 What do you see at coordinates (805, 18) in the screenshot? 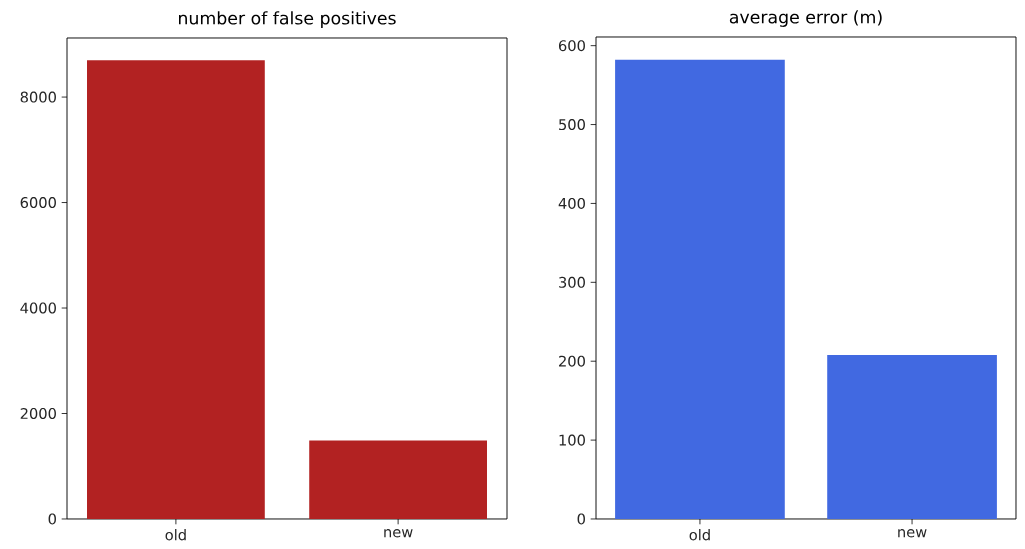
I see `chart-title: average error (m)` at bounding box center [805, 18].